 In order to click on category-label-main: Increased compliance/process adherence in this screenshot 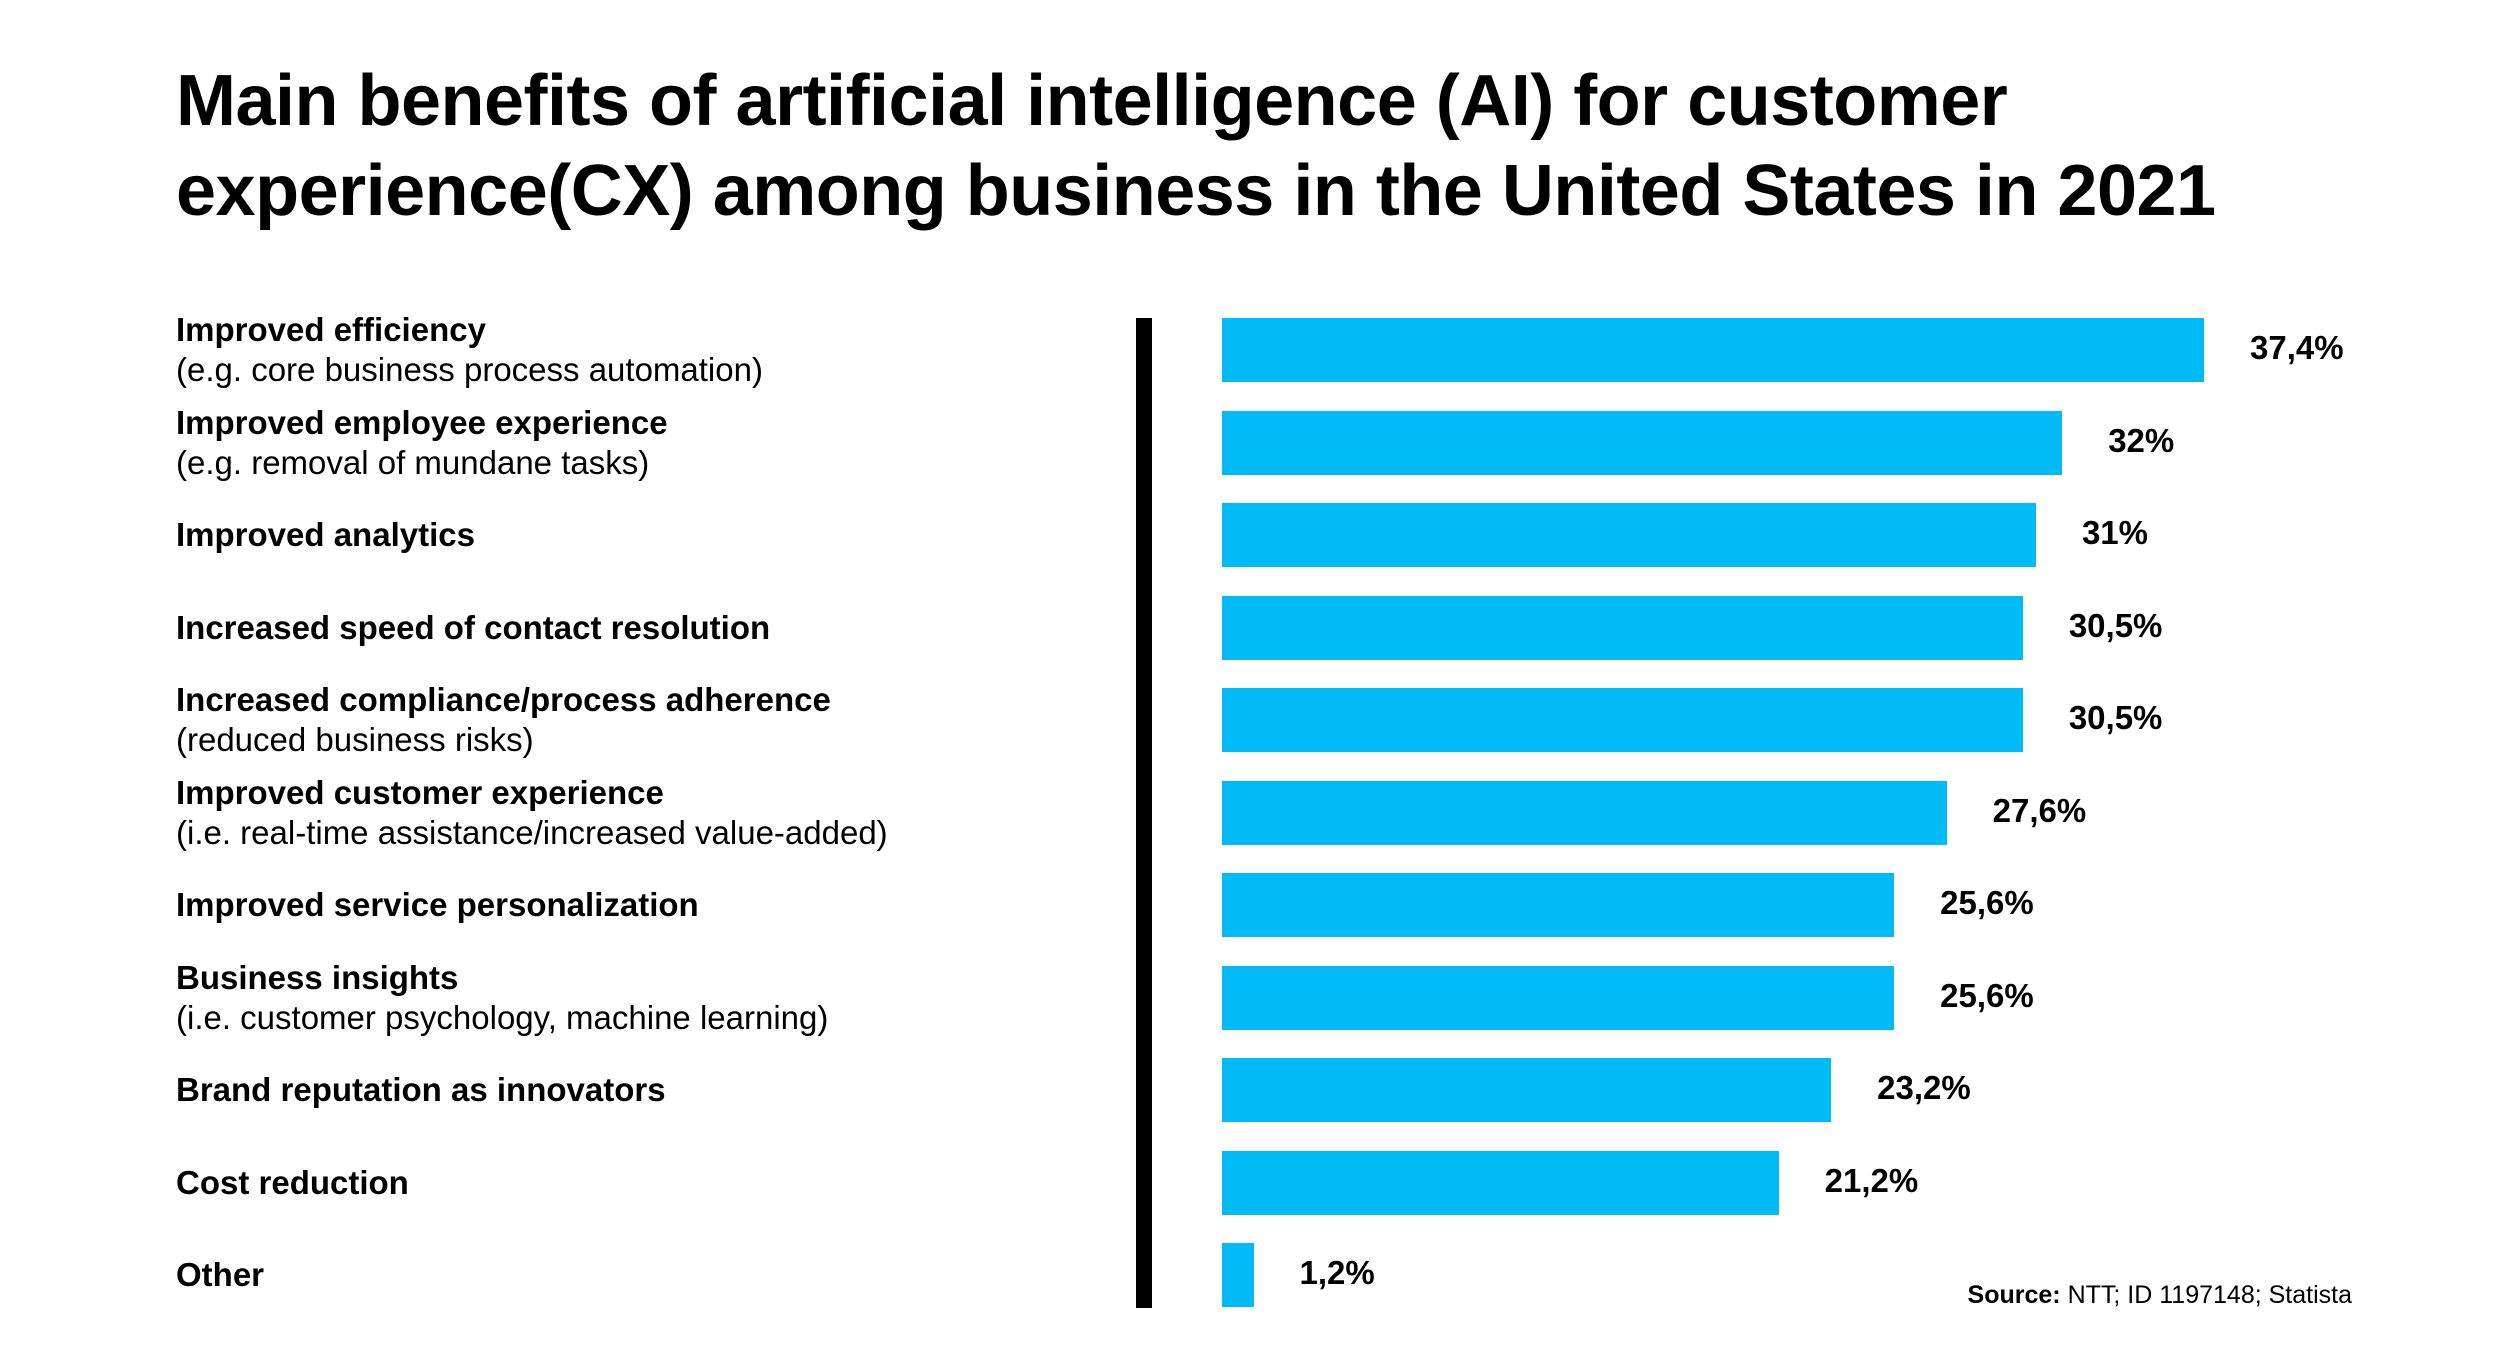, I will do `click(503, 699)`.